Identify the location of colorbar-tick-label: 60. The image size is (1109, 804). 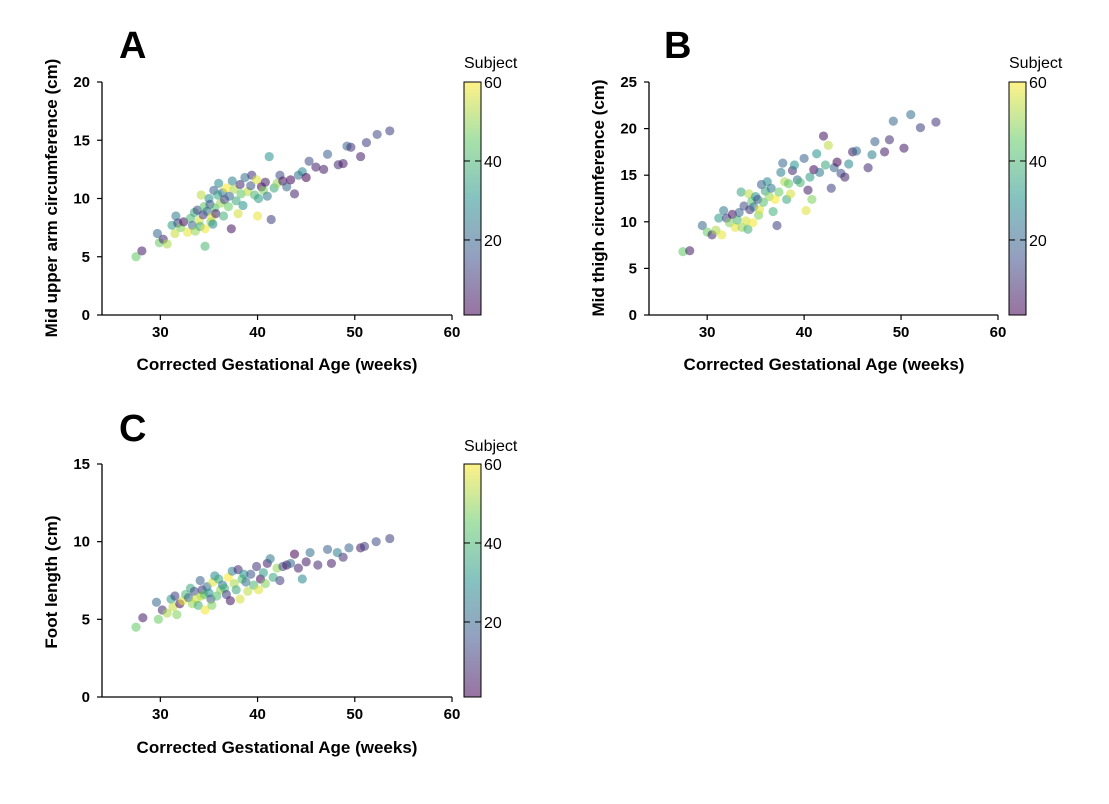
(493, 83).